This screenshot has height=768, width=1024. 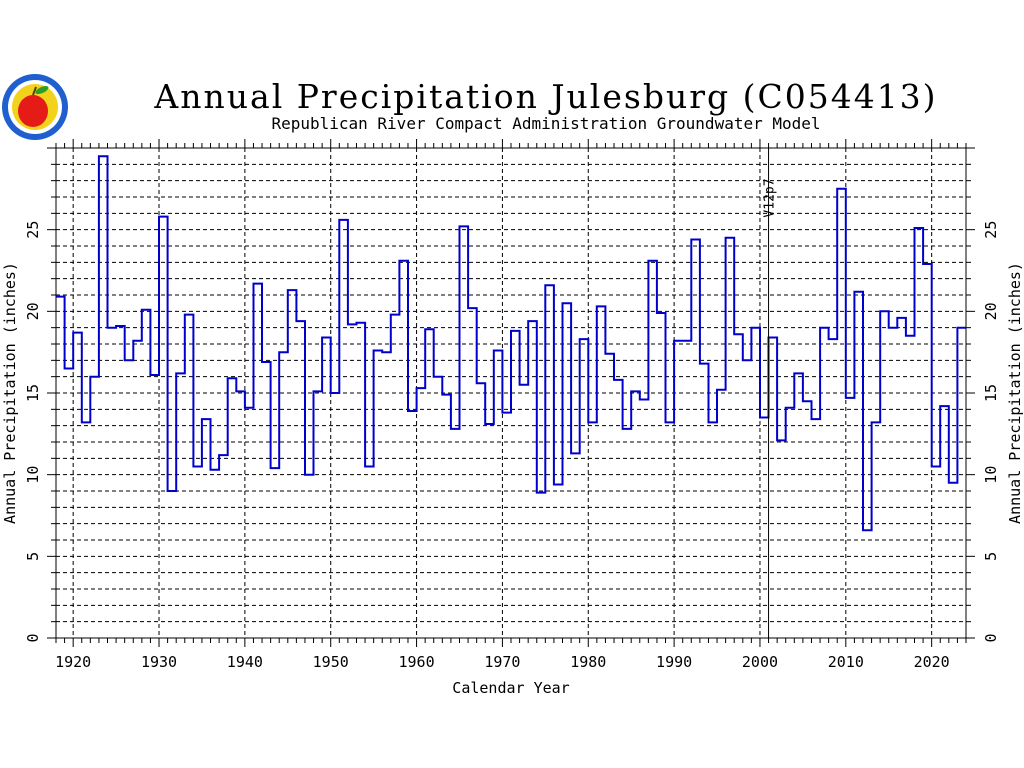 What do you see at coordinates (991, 393) in the screenshot?
I see `y-tick-label-right: 15` at bounding box center [991, 393].